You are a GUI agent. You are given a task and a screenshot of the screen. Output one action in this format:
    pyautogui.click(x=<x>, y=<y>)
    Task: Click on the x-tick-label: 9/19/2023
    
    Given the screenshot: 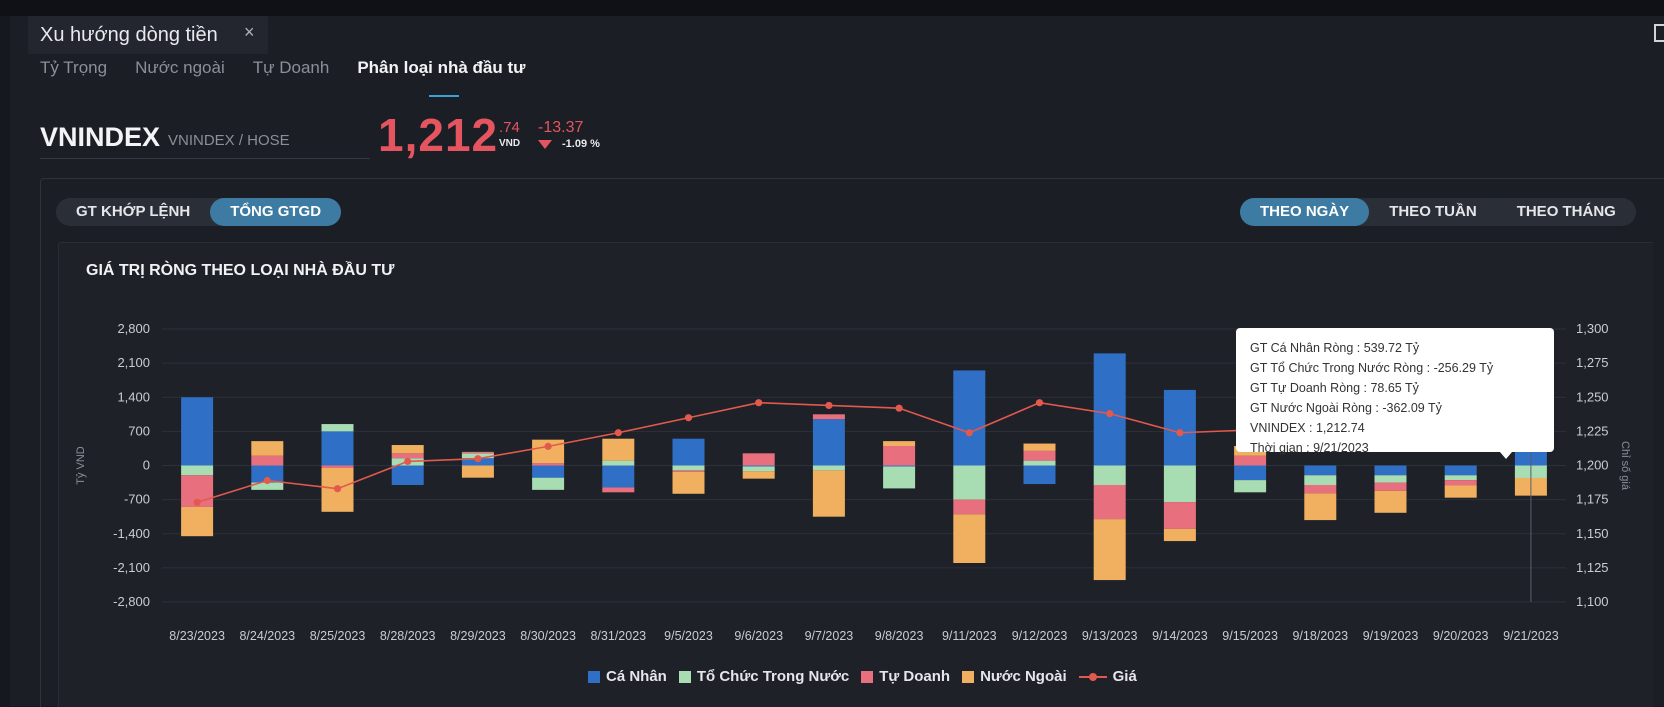 What is the action you would take?
    pyautogui.click(x=1391, y=636)
    